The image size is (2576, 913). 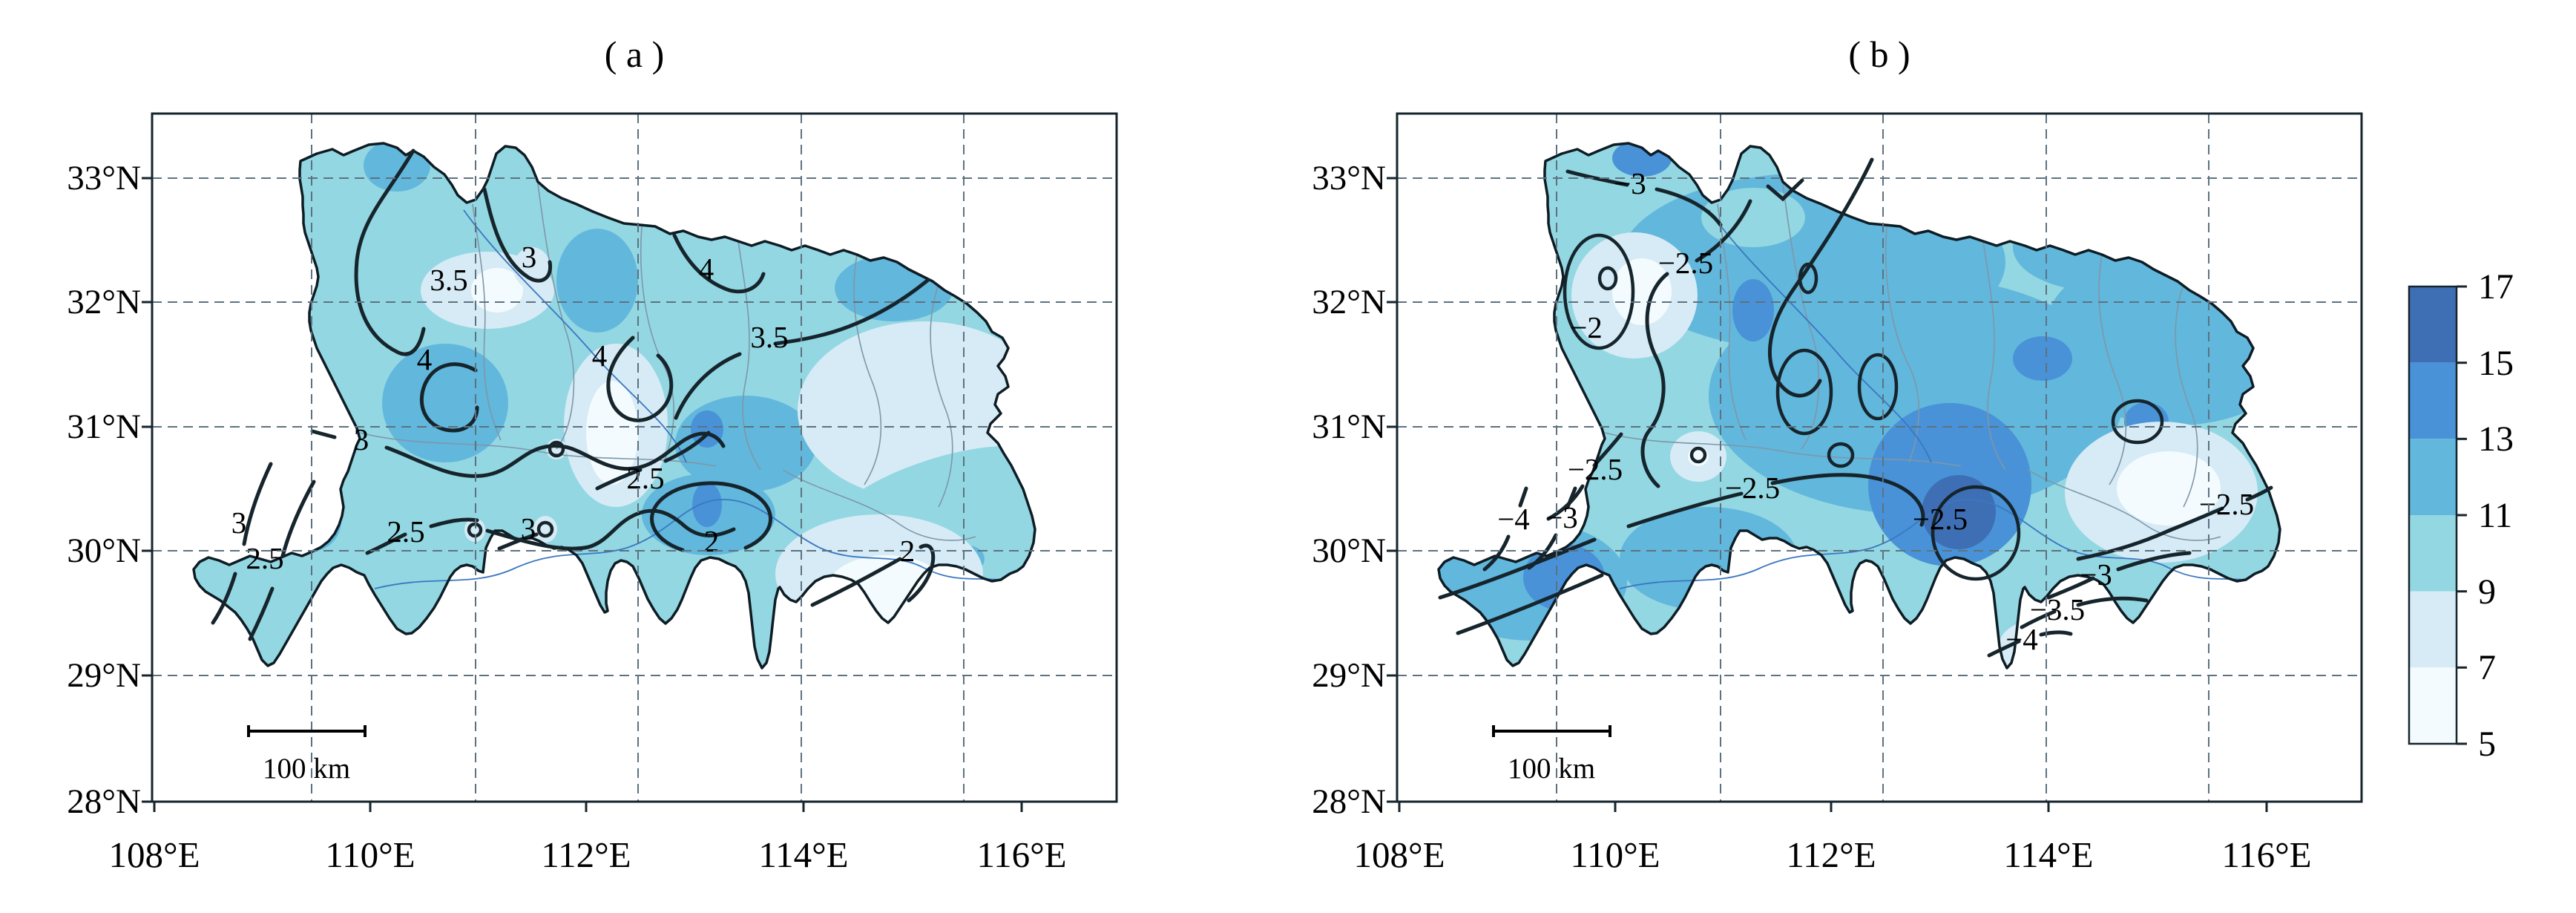 I want to click on contour-label: 2, so click(x=712, y=541).